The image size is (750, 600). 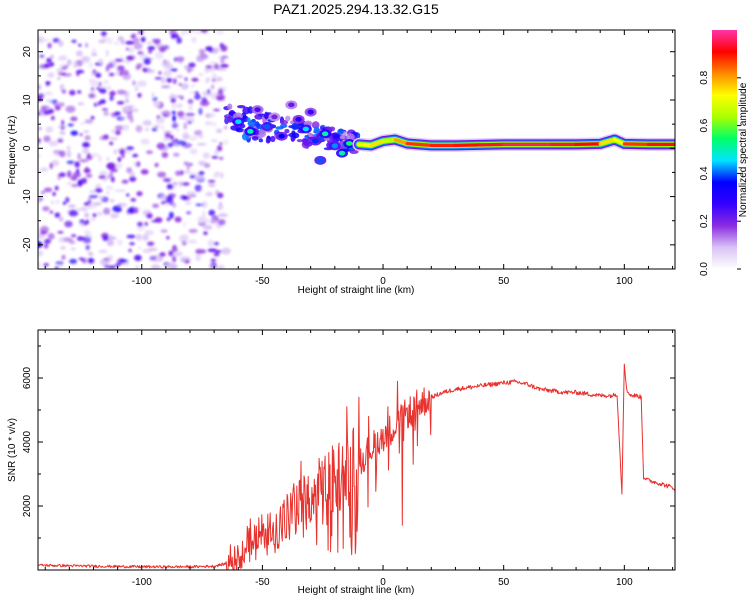 What do you see at coordinates (383, 582) in the screenshot?
I see `snr-x-tick-label: 0` at bounding box center [383, 582].